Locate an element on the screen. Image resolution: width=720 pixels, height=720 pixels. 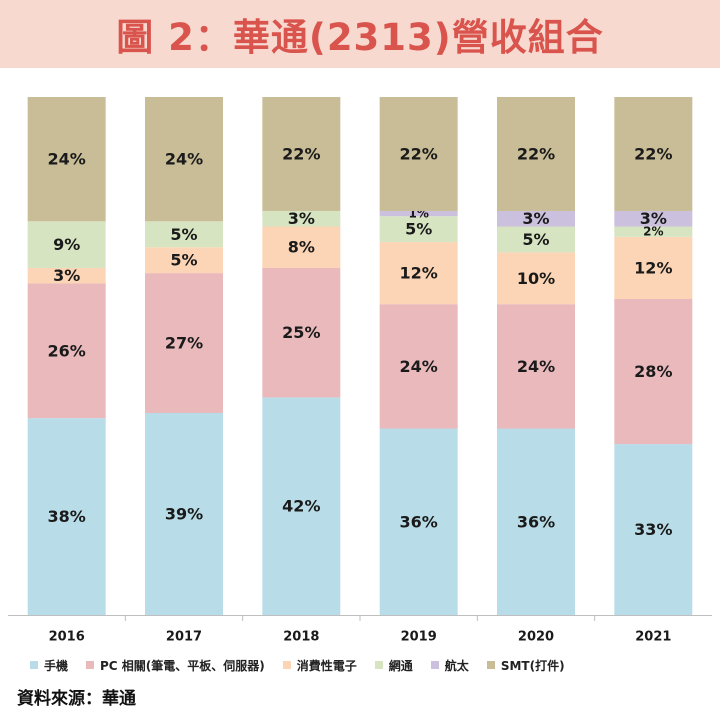
data-label: 38% is located at coordinates (67, 516).